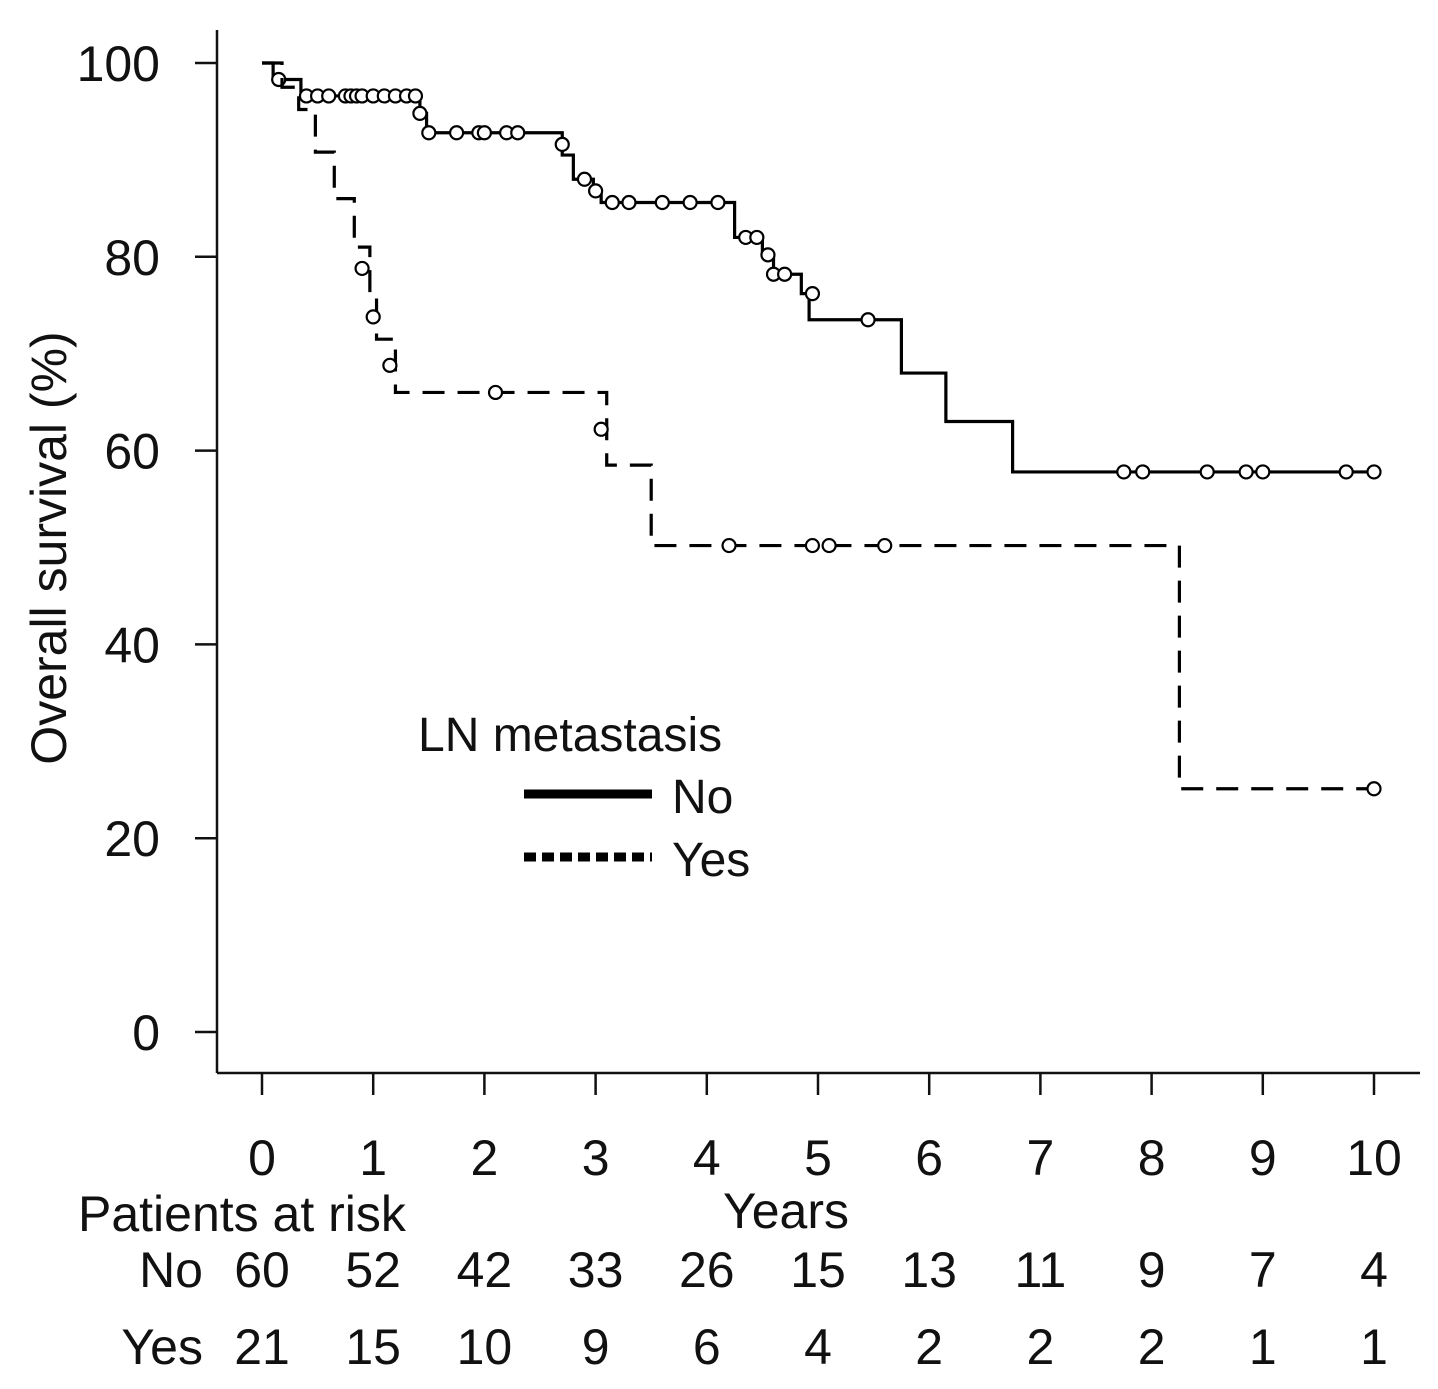 The height and width of the screenshot is (1389, 1438). What do you see at coordinates (711, 860) in the screenshot?
I see `legend-label-yes: Yes` at bounding box center [711, 860].